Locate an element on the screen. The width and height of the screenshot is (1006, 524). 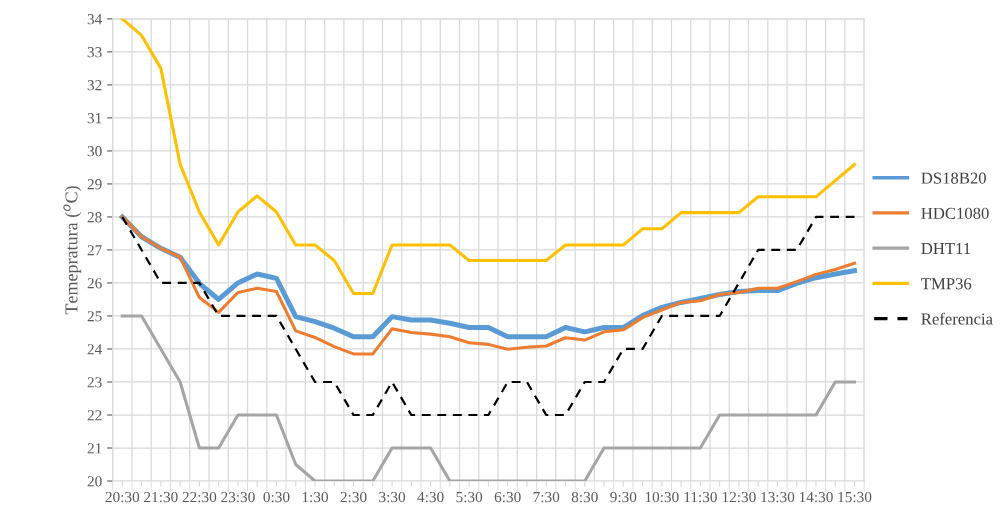
x-tick-label: 12:30 is located at coordinates (739, 497).